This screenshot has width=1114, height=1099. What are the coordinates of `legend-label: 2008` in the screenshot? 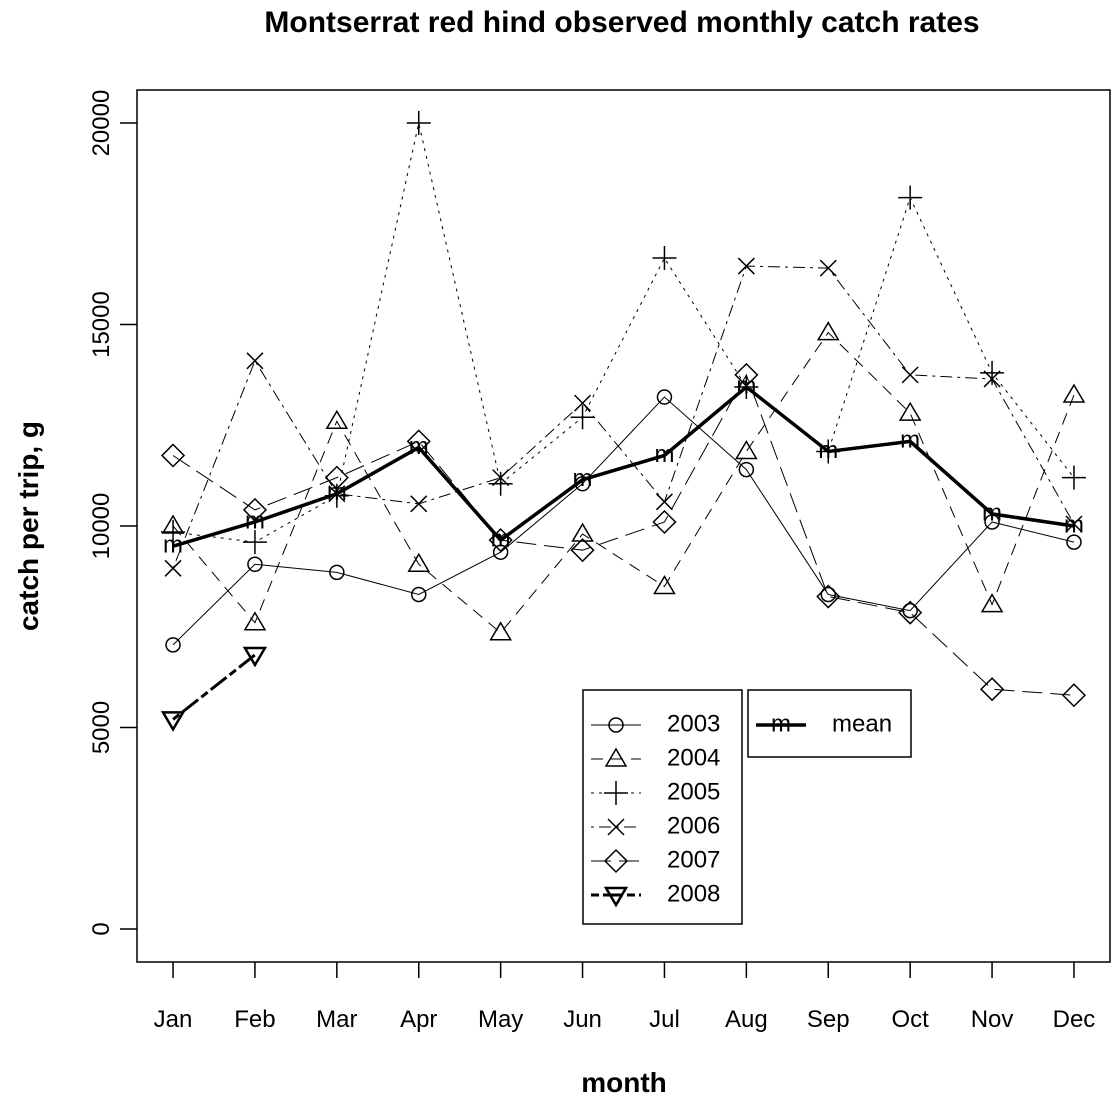 It's located at (693, 893).